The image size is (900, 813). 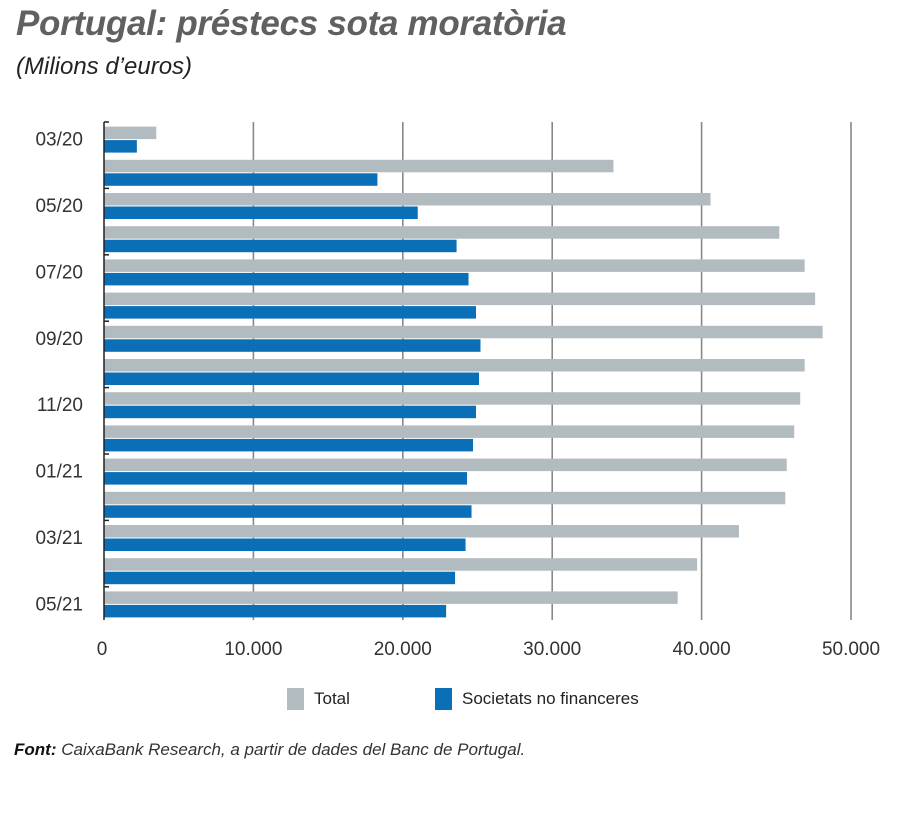 I want to click on legend-item-snf: Societats no financeres, so click(x=537, y=699).